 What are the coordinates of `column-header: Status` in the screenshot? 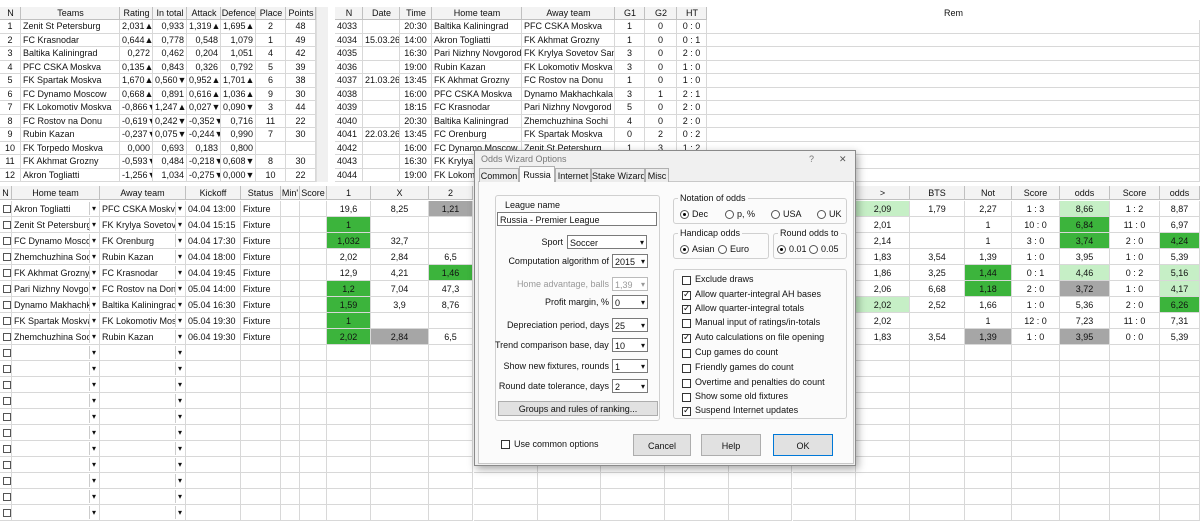 It's located at (261, 193).